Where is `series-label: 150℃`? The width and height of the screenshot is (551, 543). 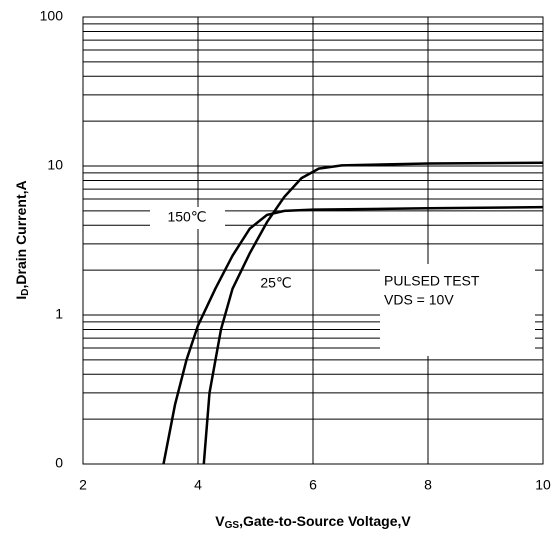 series-label: 150℃ is located at coordinates (186, 217).